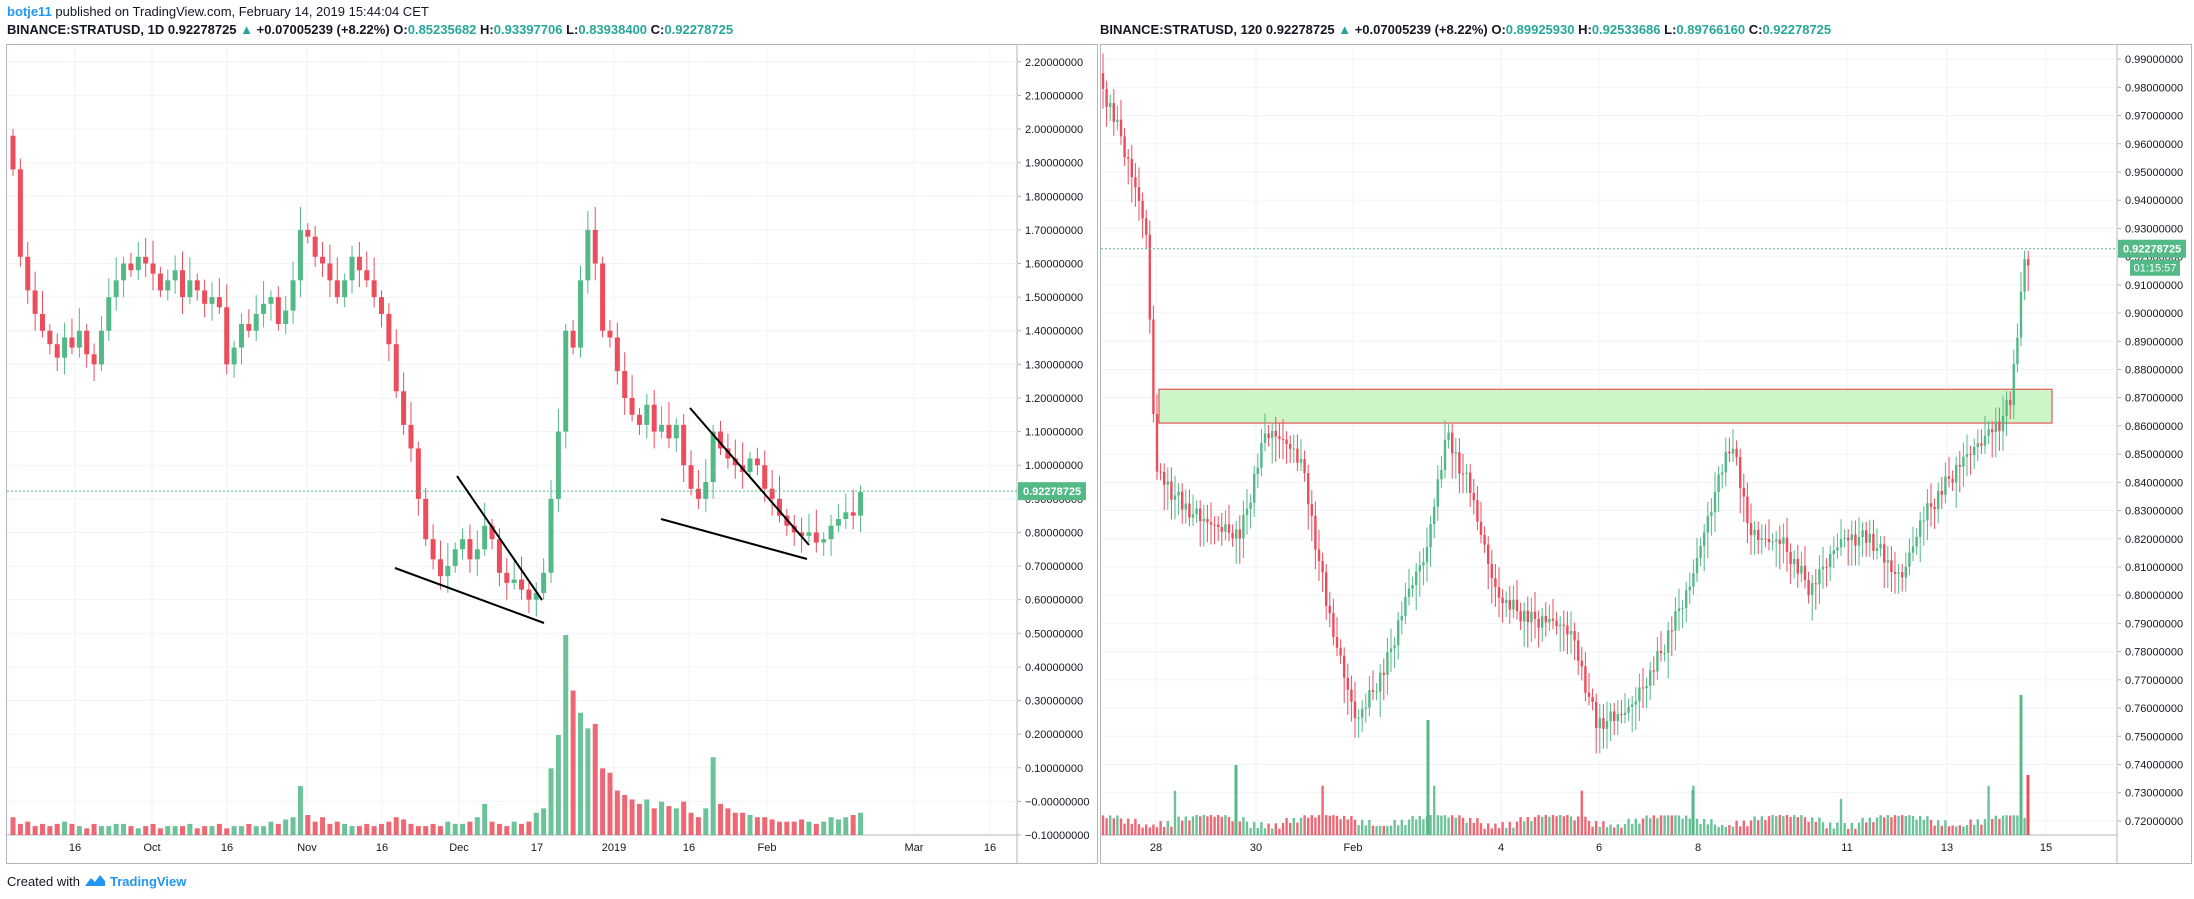 This screenshot has height=899, width=2194. I want to click on y-tick-label: 2.10000000, so click(1054, 96).